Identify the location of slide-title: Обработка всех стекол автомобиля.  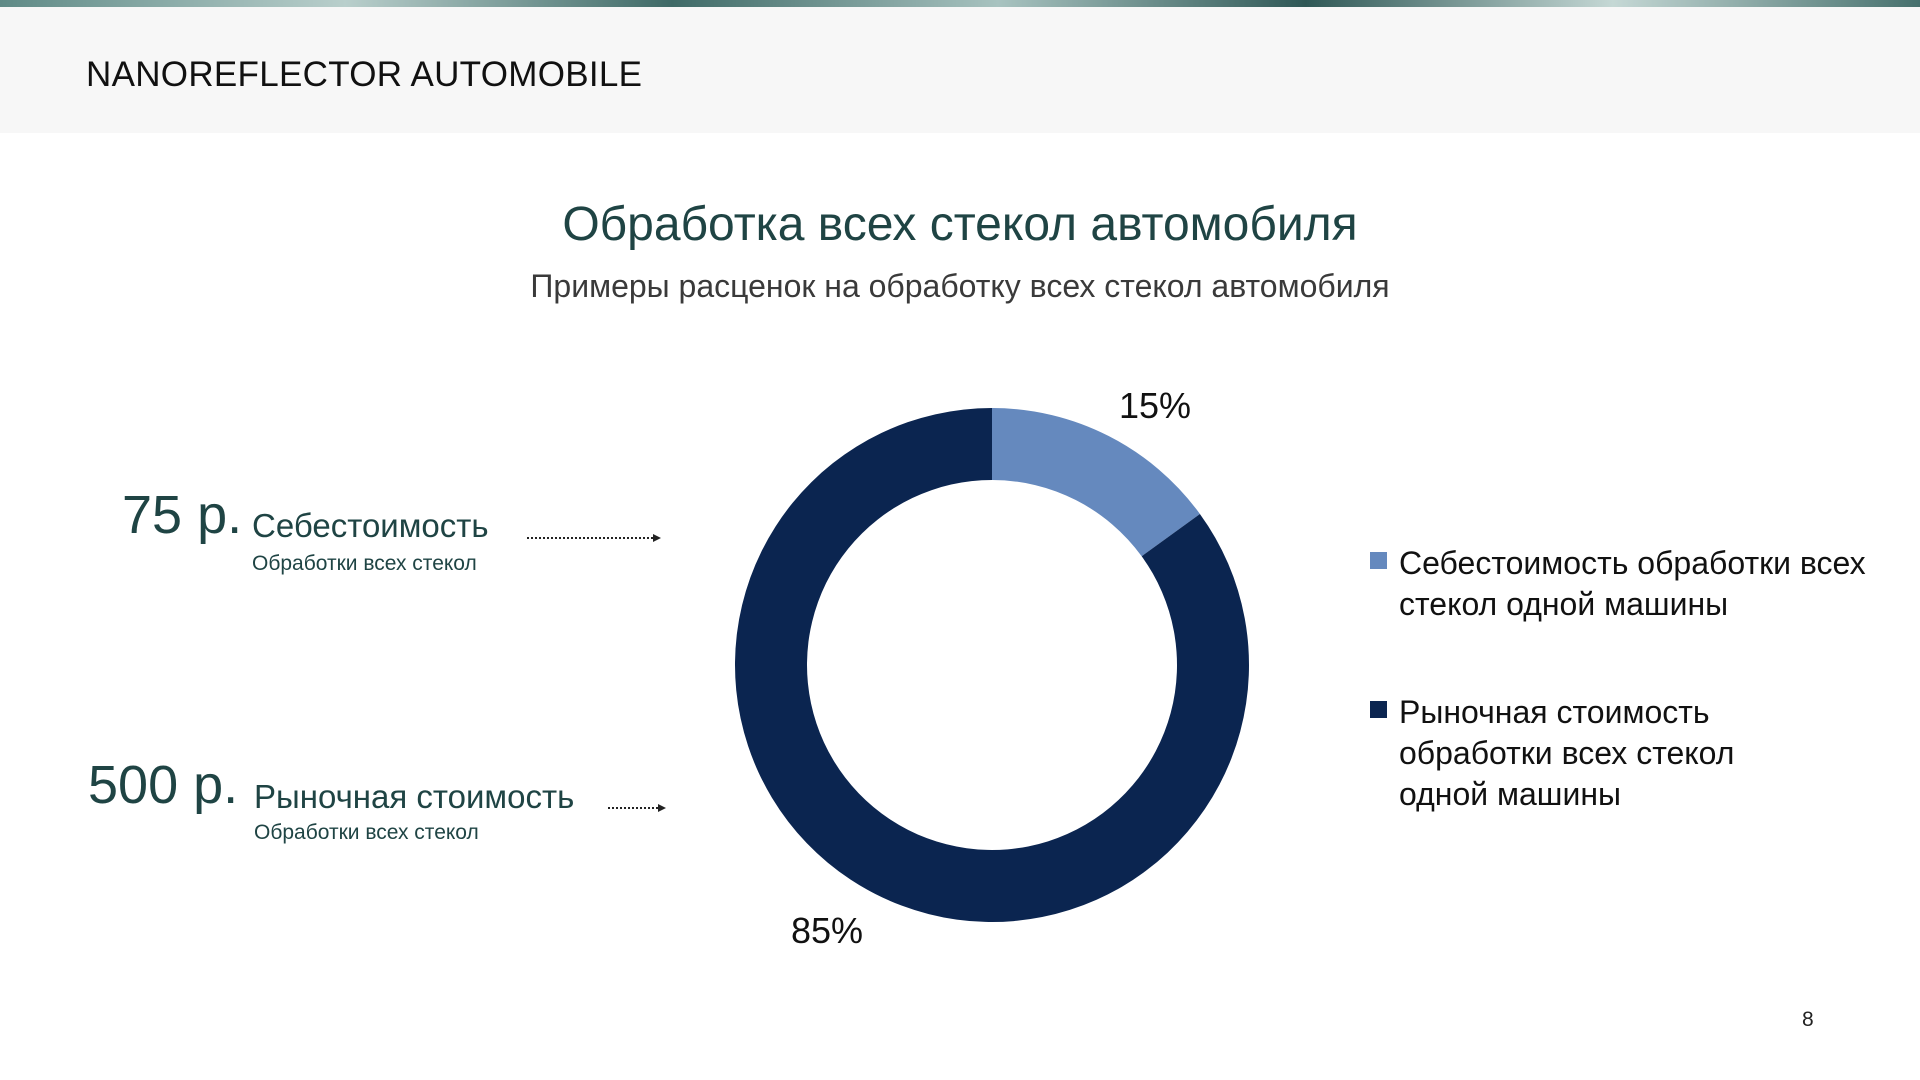
(960, 224).